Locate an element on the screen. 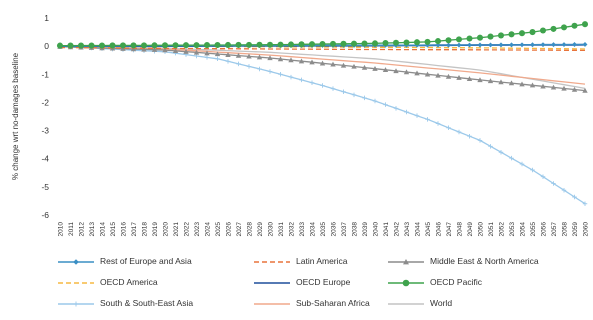 The width and height of the screenshot is (593, 320). x-tick-label: 2016 is located at coordinates (124, 229).